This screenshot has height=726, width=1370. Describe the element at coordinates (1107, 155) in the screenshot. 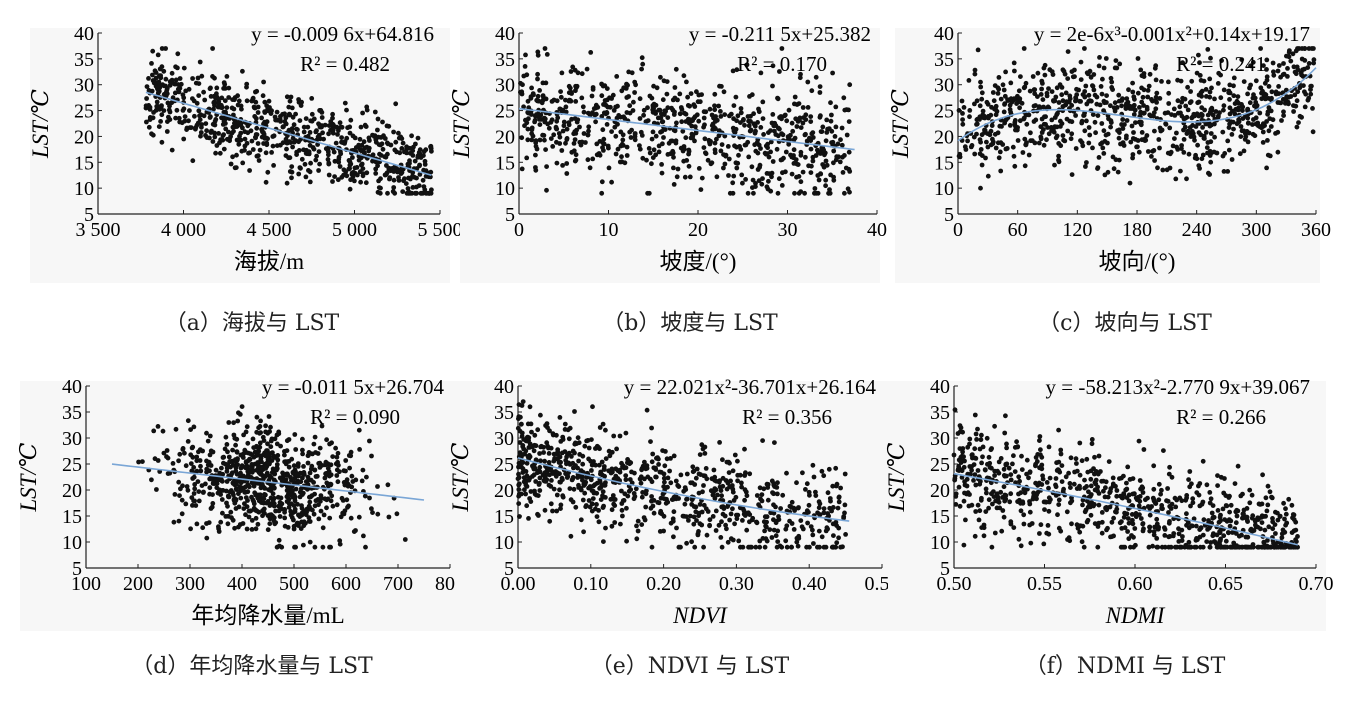

I see `panel-background` at that location.